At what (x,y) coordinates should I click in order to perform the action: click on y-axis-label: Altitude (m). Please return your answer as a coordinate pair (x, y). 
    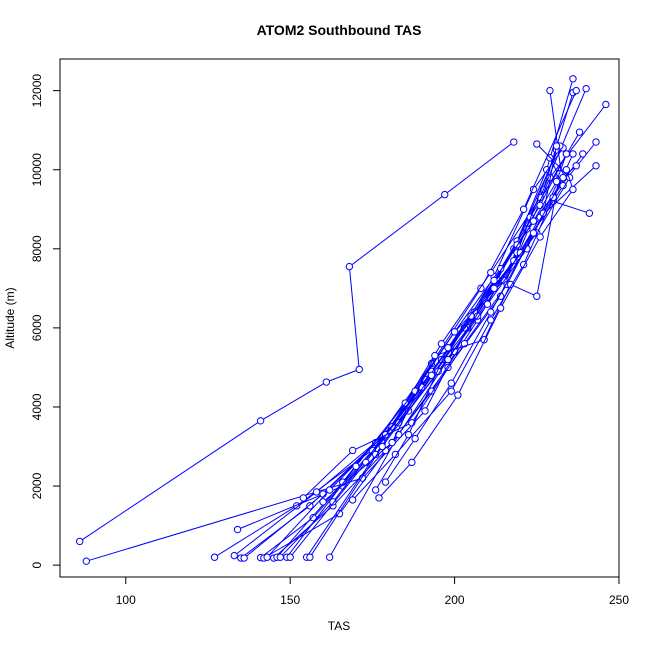
    Looking at the image, I should click on (10, 317).